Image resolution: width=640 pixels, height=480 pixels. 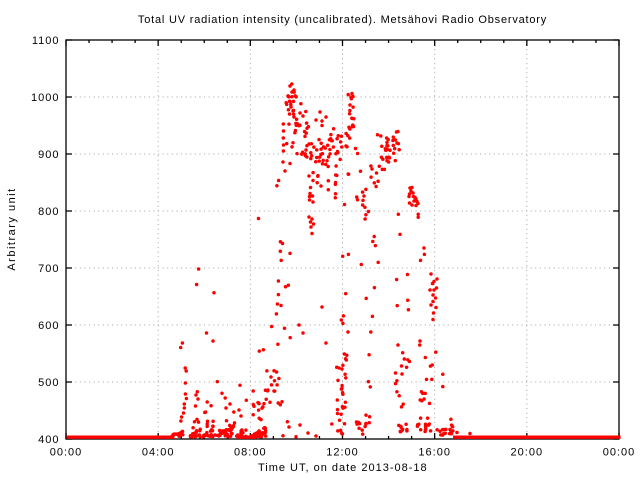 I want to click on svg-text: 500, so click(x=48, y=383).